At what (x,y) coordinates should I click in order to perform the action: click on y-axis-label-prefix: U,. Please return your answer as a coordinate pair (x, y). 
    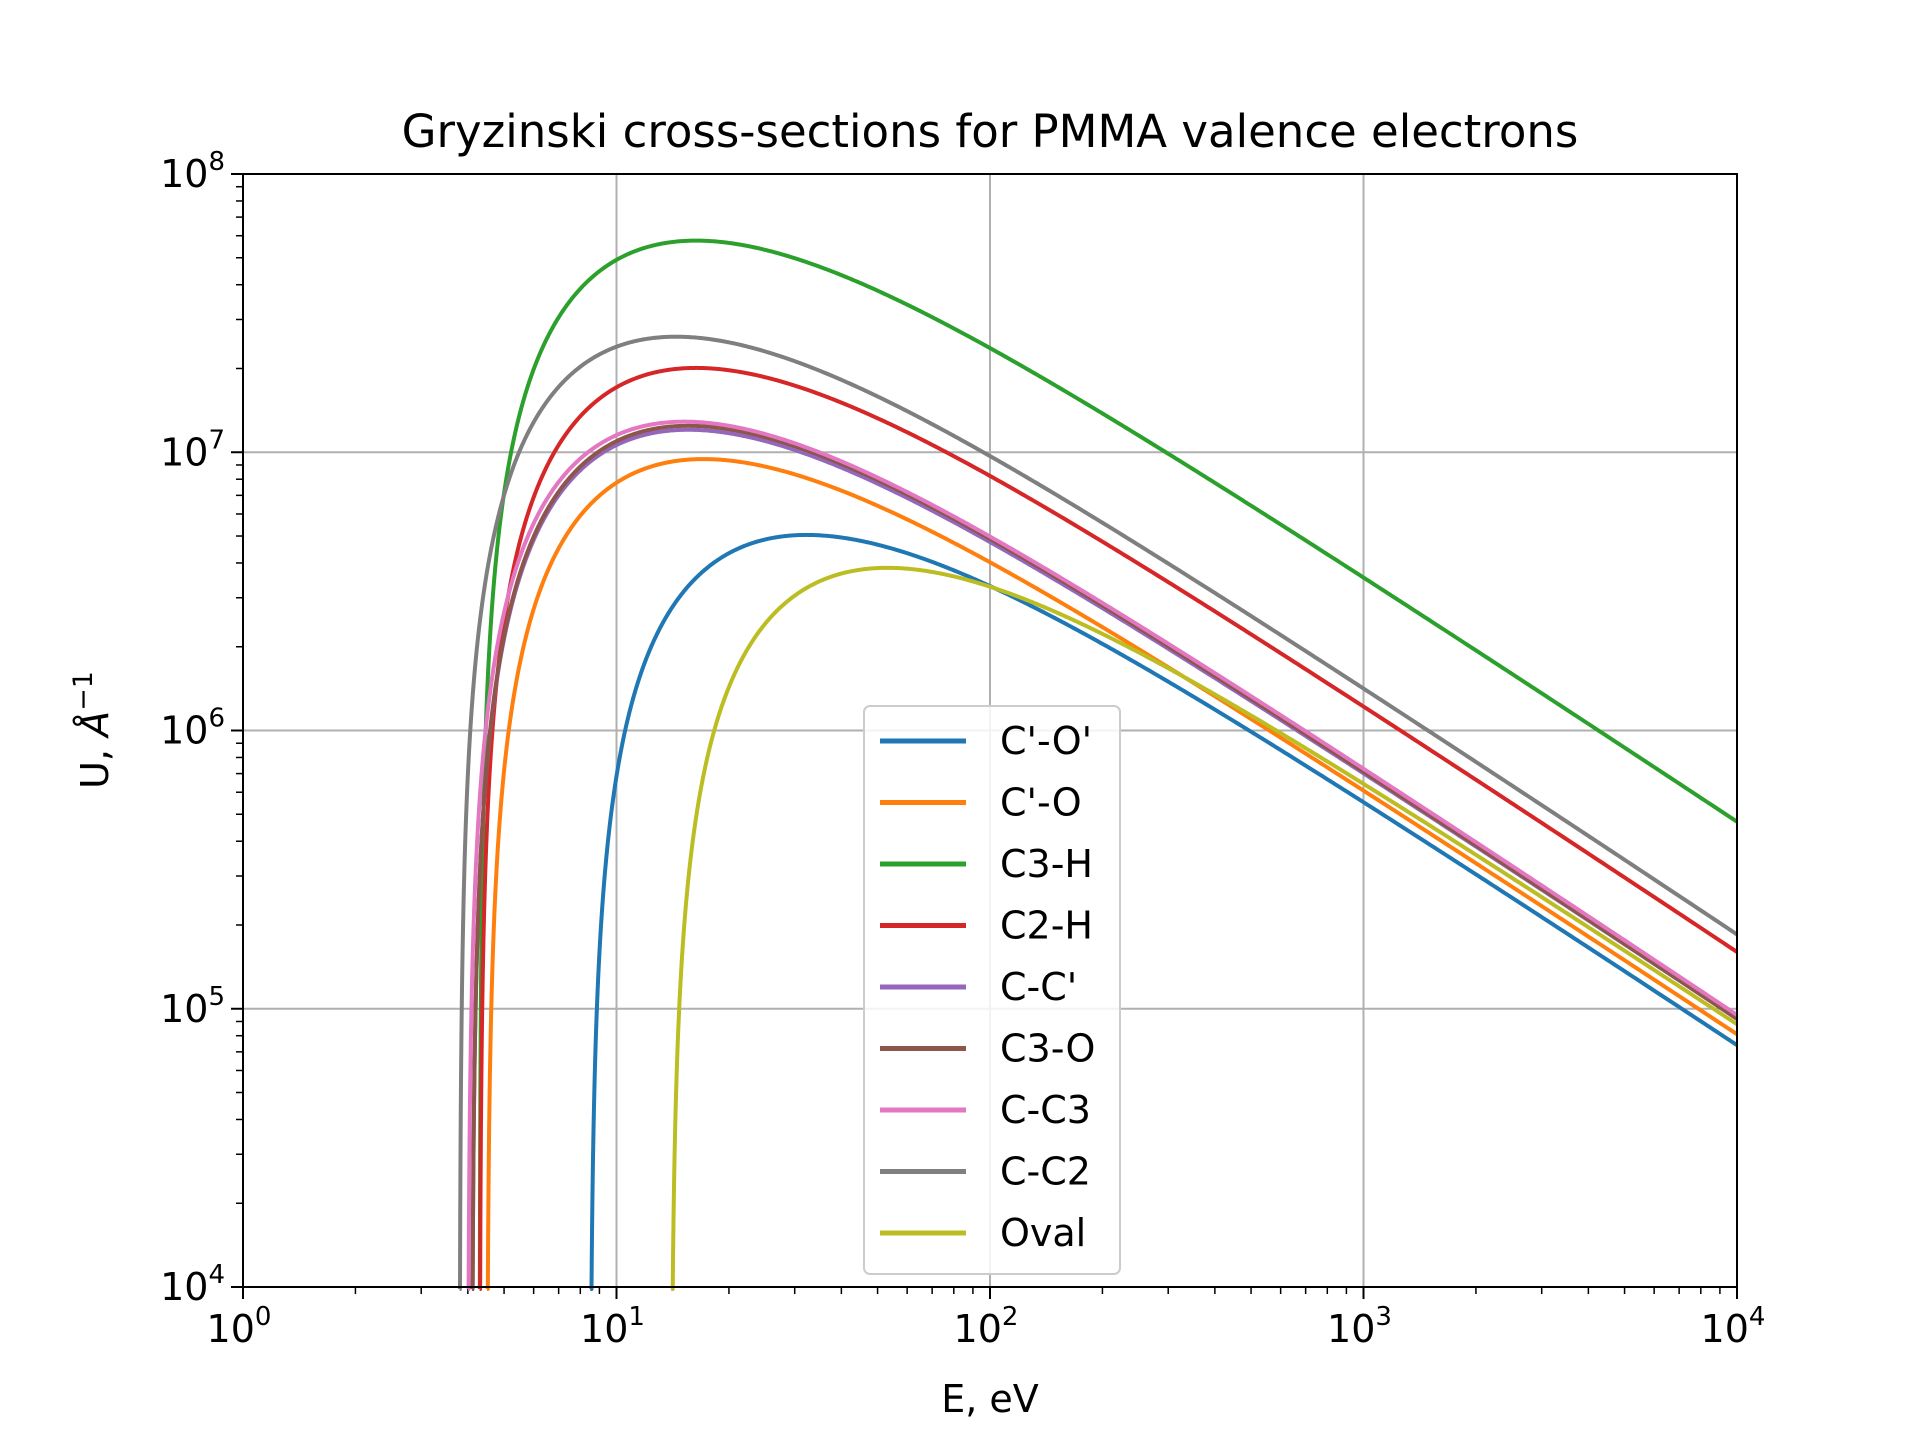
    Looking at the image, I should click on (95, 763).